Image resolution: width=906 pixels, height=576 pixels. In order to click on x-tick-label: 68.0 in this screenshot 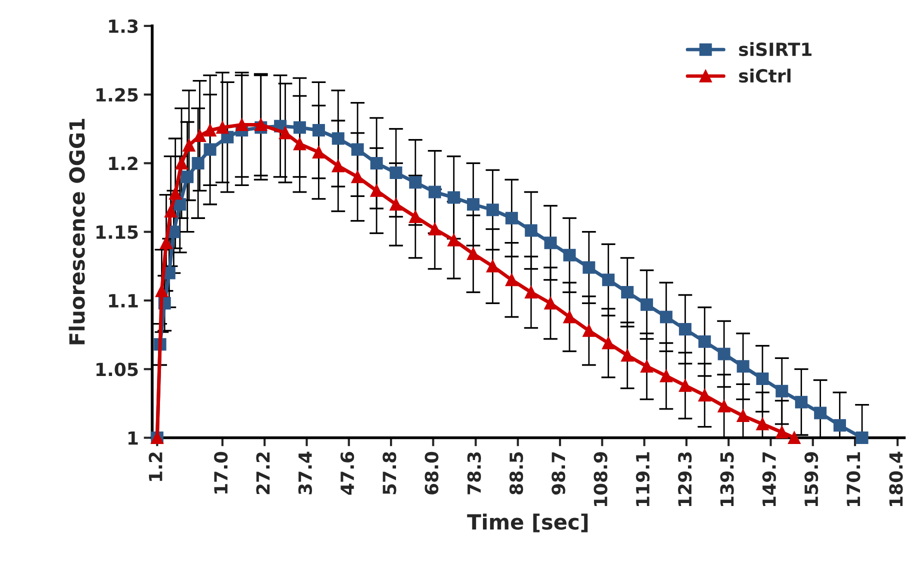, I will do `click(431, 473)`.